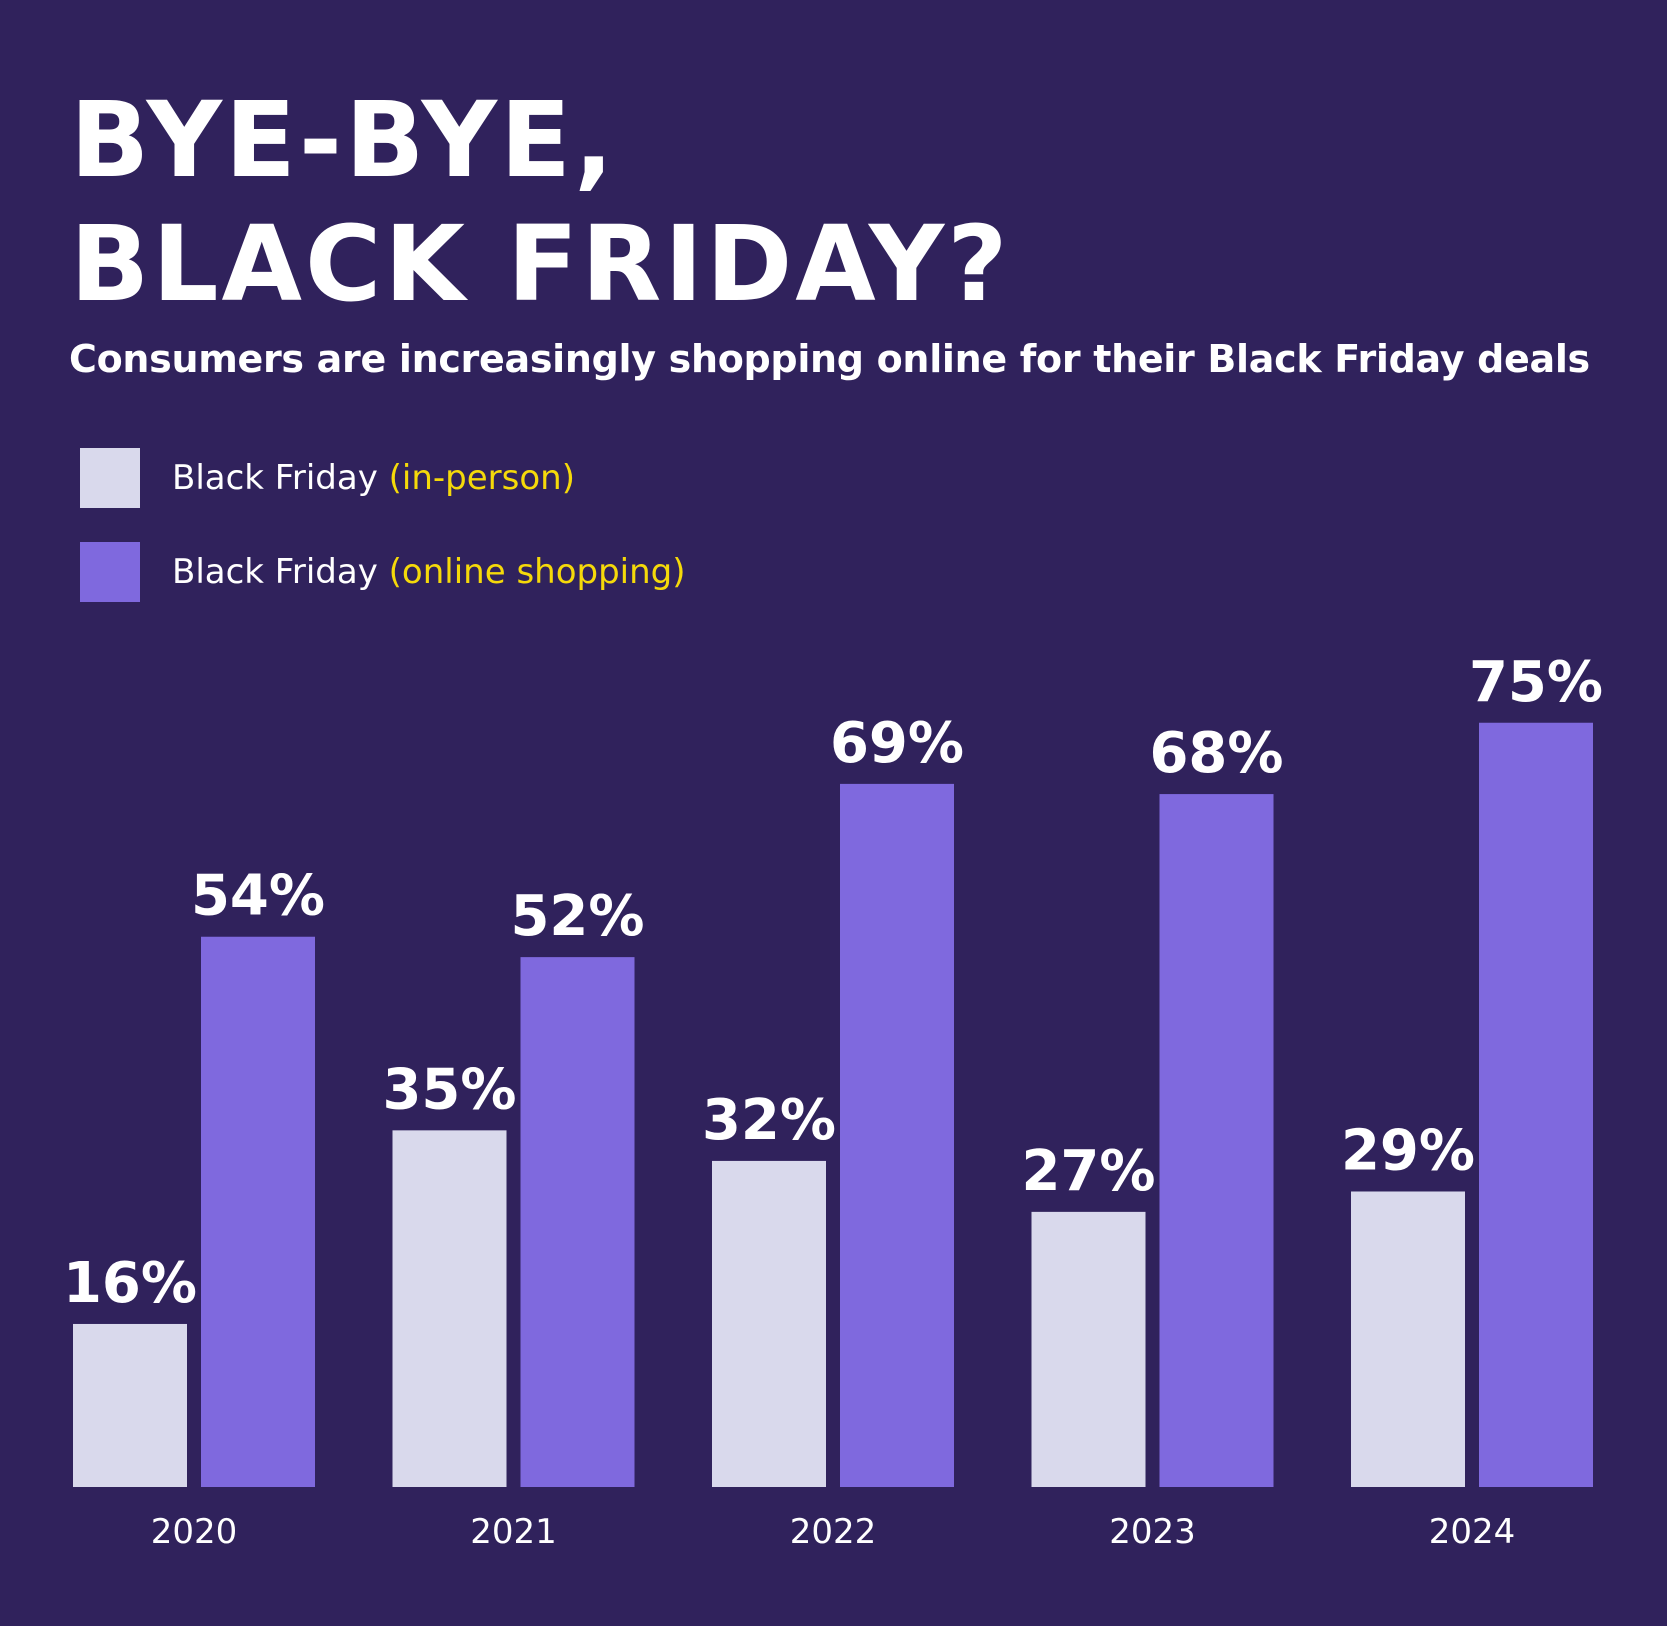 The image size is (1667, 1626). What do you see at coordinates (130, 1405) in the screenshot?
I see `bar-in-person-2020` at bounding box center [130, 1405].